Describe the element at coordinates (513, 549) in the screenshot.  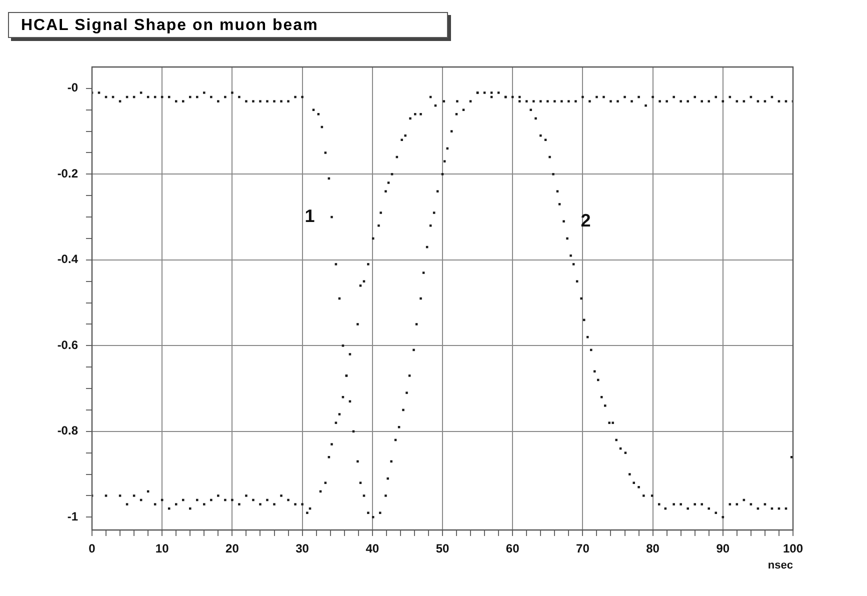
I see `x-tick-label: 60` at that location.